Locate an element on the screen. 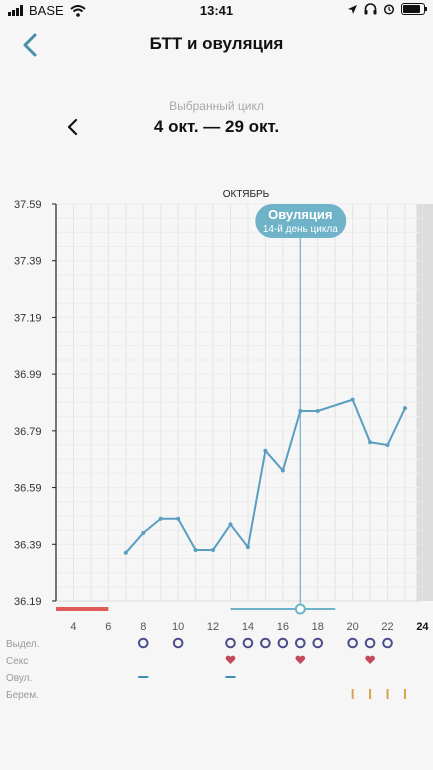 The height and width of the screenshot is (770, 433). x-tick-label: 14 is located at coordinates (248, 627).